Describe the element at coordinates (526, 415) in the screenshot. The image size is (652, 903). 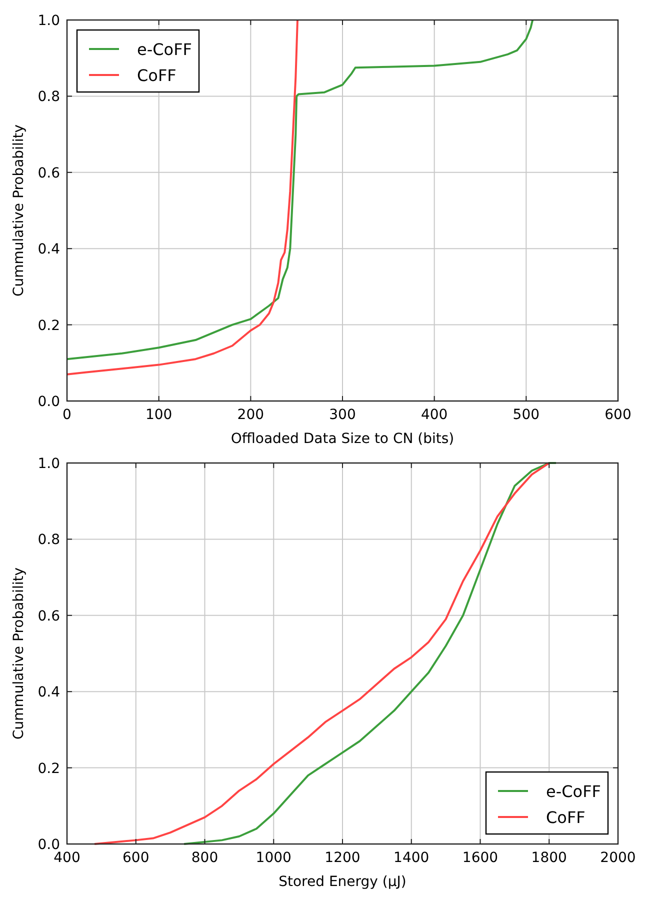
I see `x-tick-label: 500` at that location.